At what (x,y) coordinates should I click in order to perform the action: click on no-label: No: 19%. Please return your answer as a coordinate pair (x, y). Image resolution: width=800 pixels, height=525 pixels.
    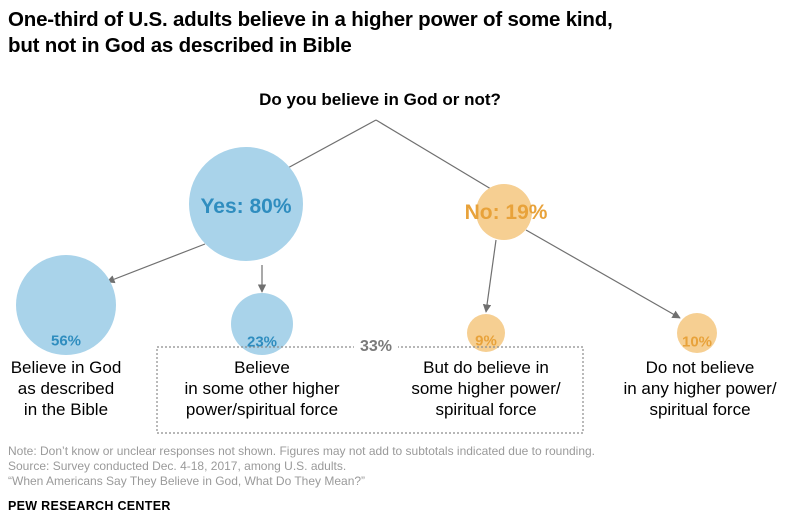
    Looking at the image, I should click on (506, 212).